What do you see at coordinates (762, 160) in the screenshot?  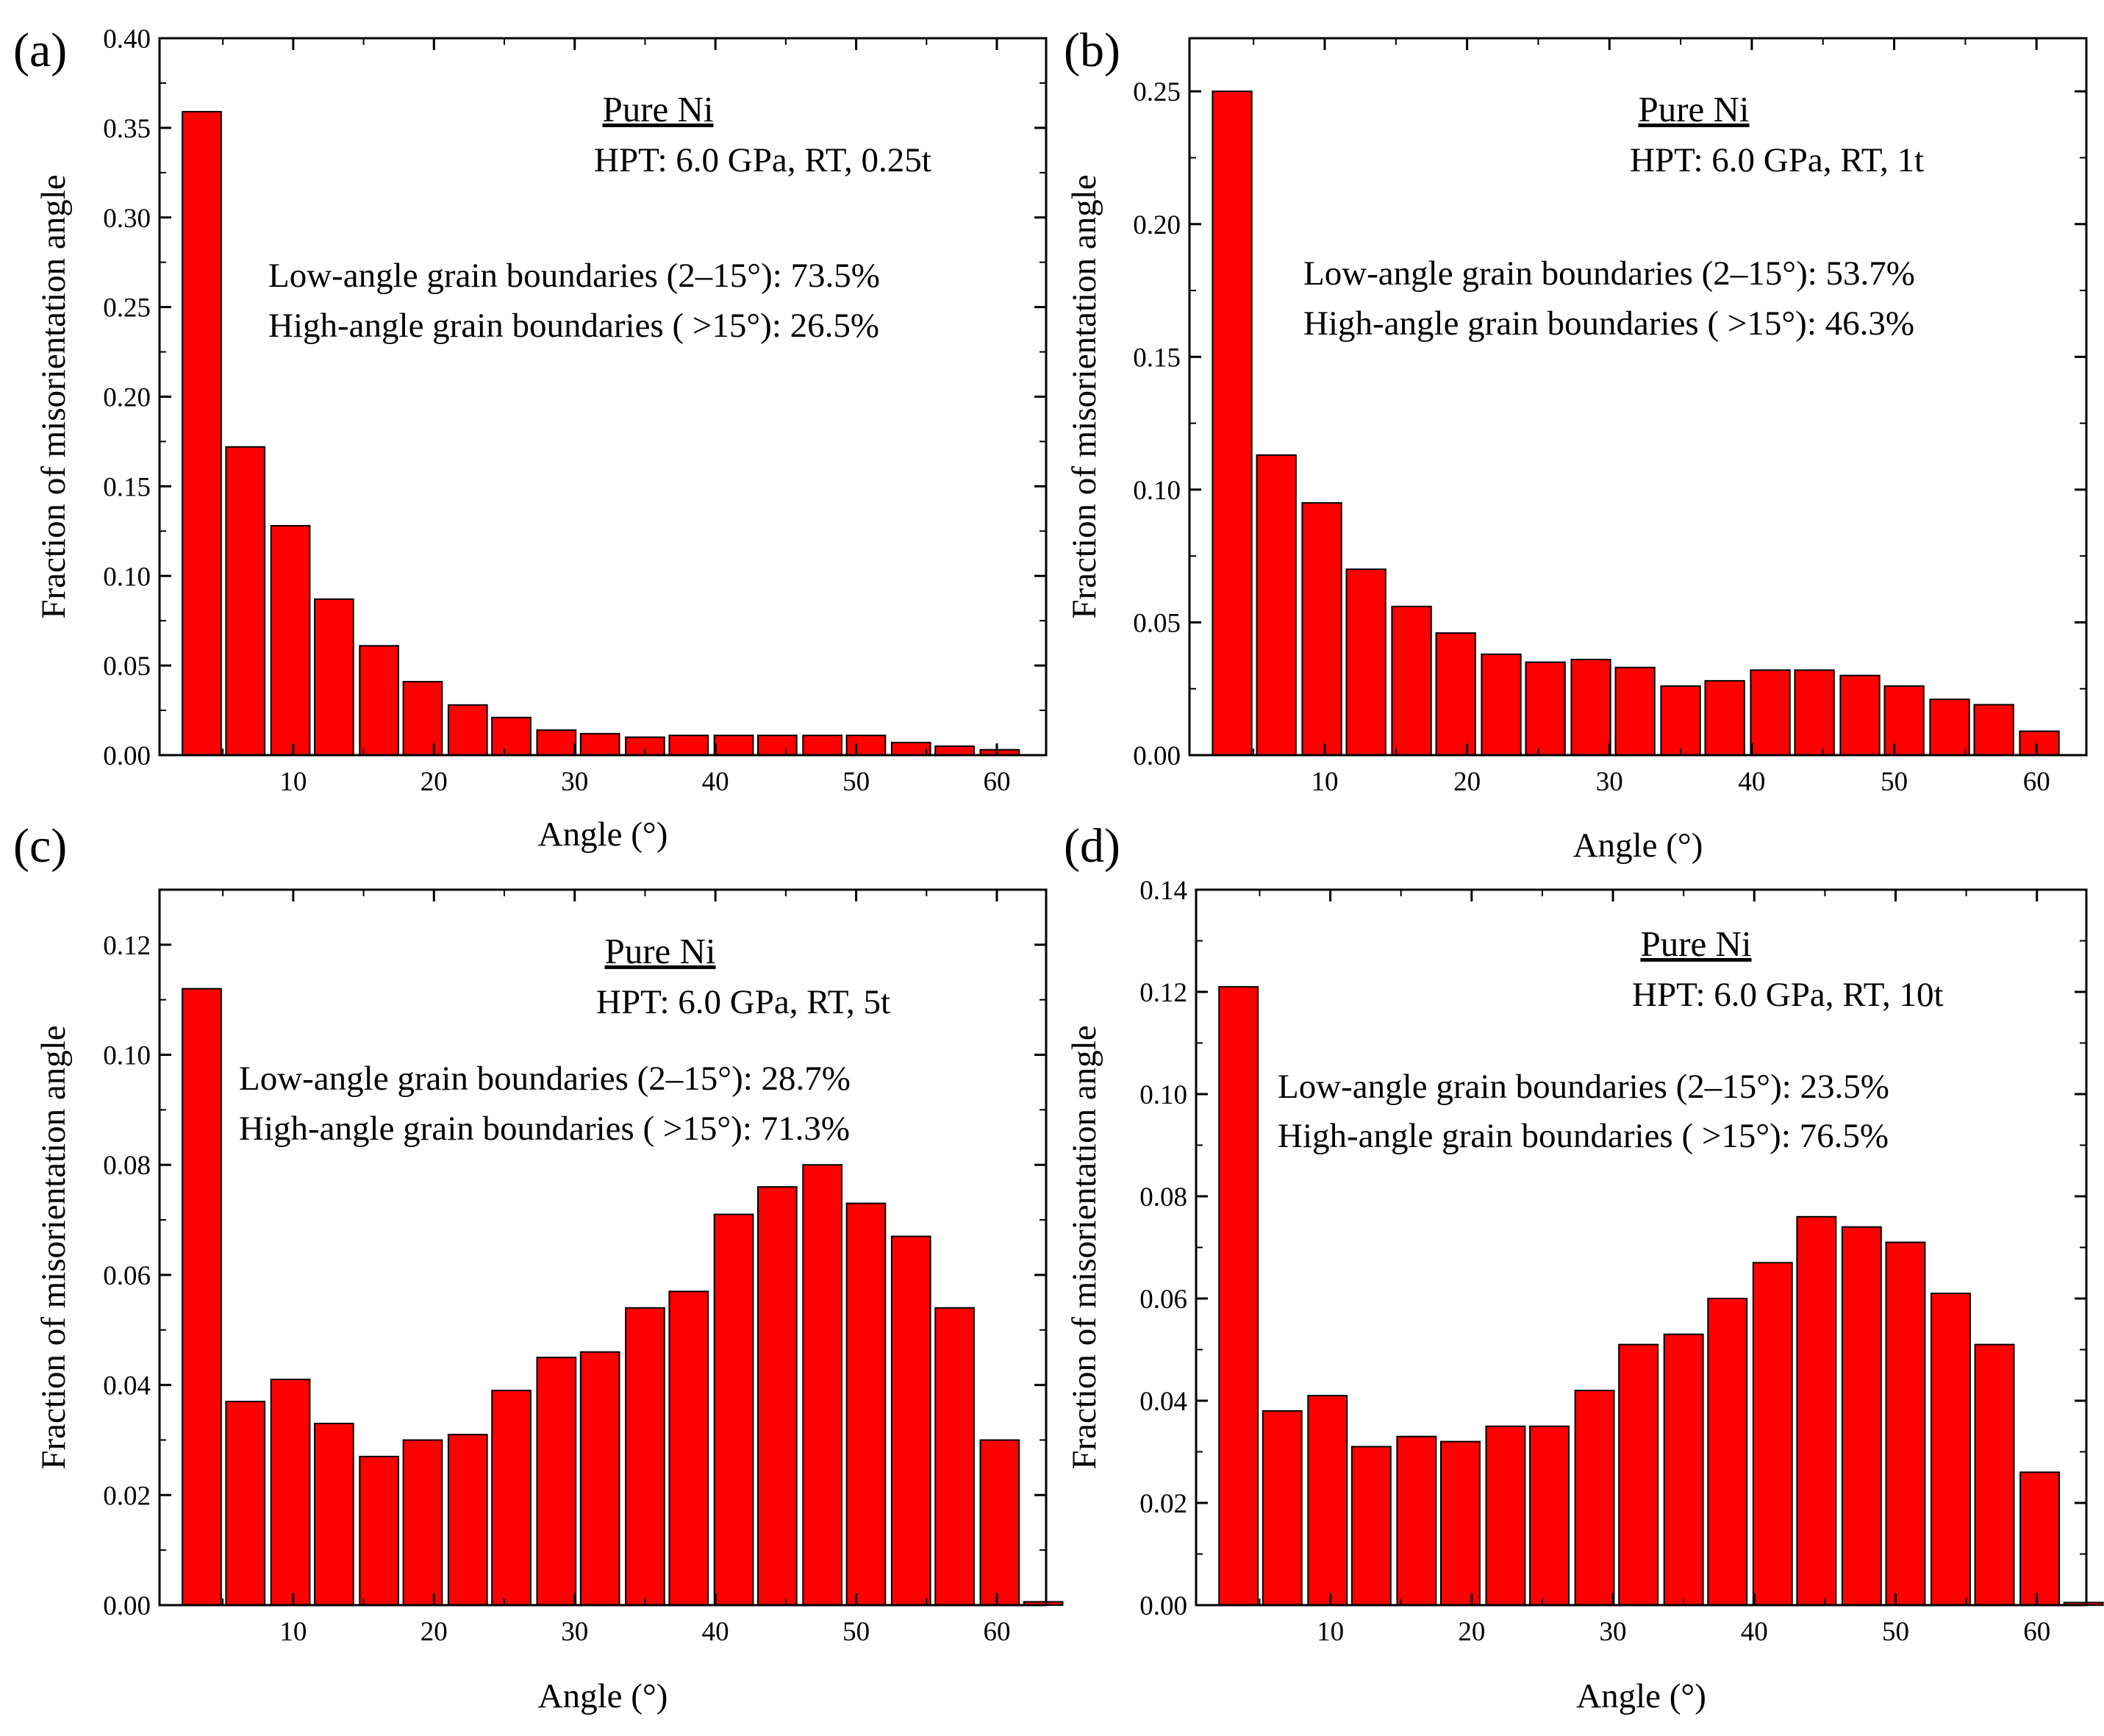 I see `annotation-subtitle: HPT: 6.0 GPa, RT, 0.25t` at bounding box center [762, 160].